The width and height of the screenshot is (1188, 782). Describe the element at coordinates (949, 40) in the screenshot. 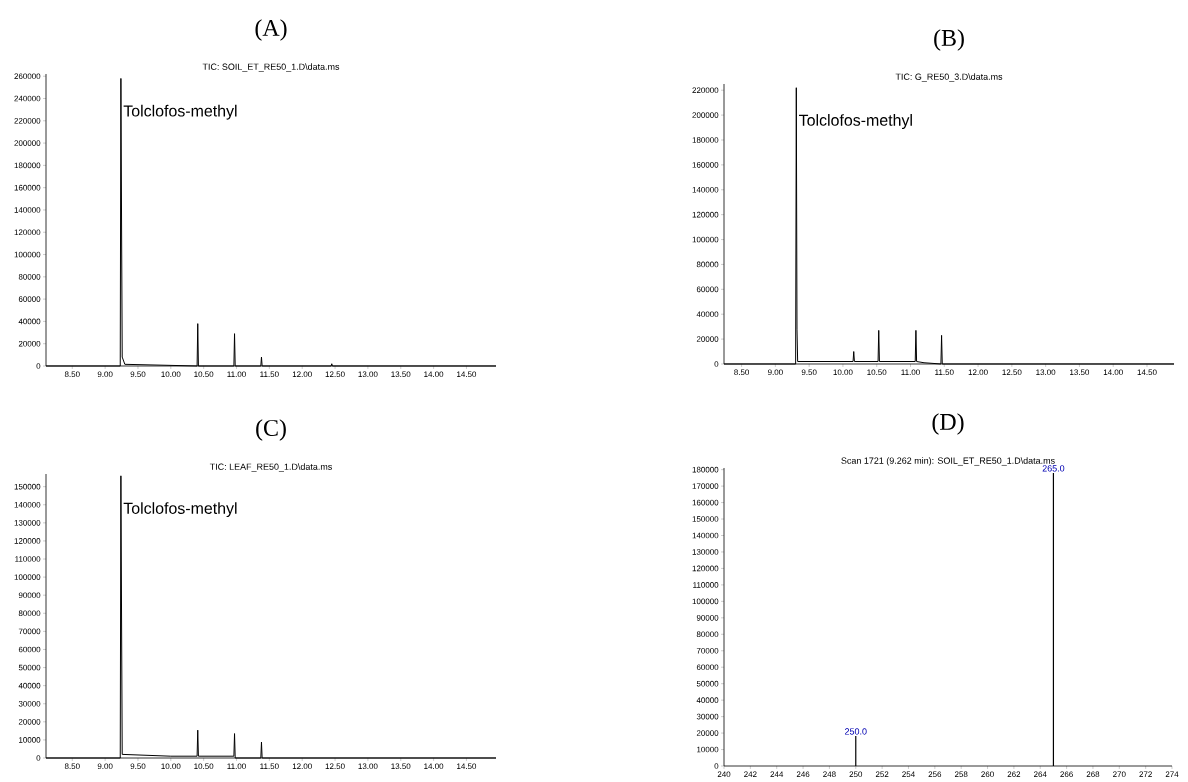

I see `chart-title: (B)` at that location.